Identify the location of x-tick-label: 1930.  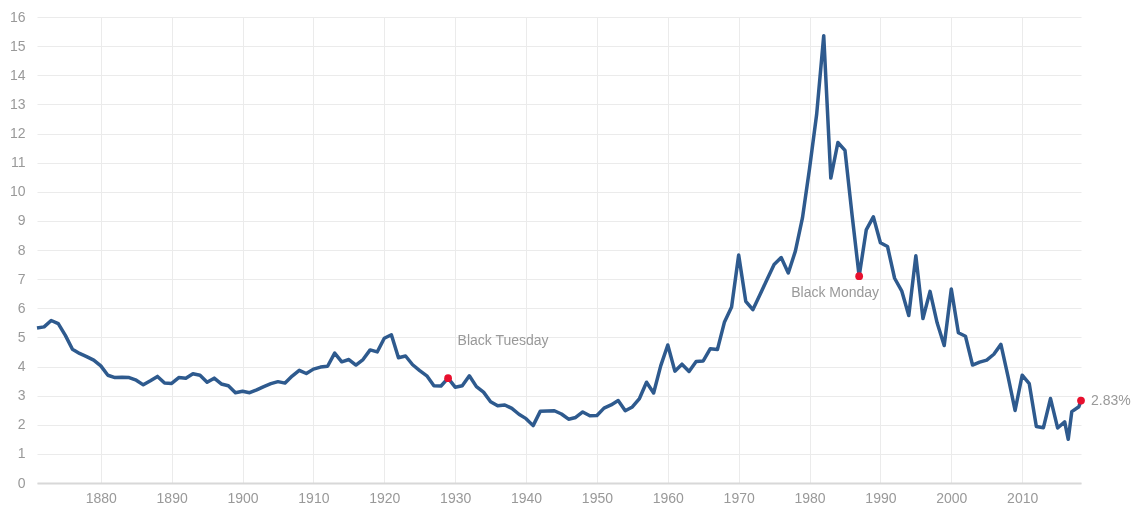
(456, 497).